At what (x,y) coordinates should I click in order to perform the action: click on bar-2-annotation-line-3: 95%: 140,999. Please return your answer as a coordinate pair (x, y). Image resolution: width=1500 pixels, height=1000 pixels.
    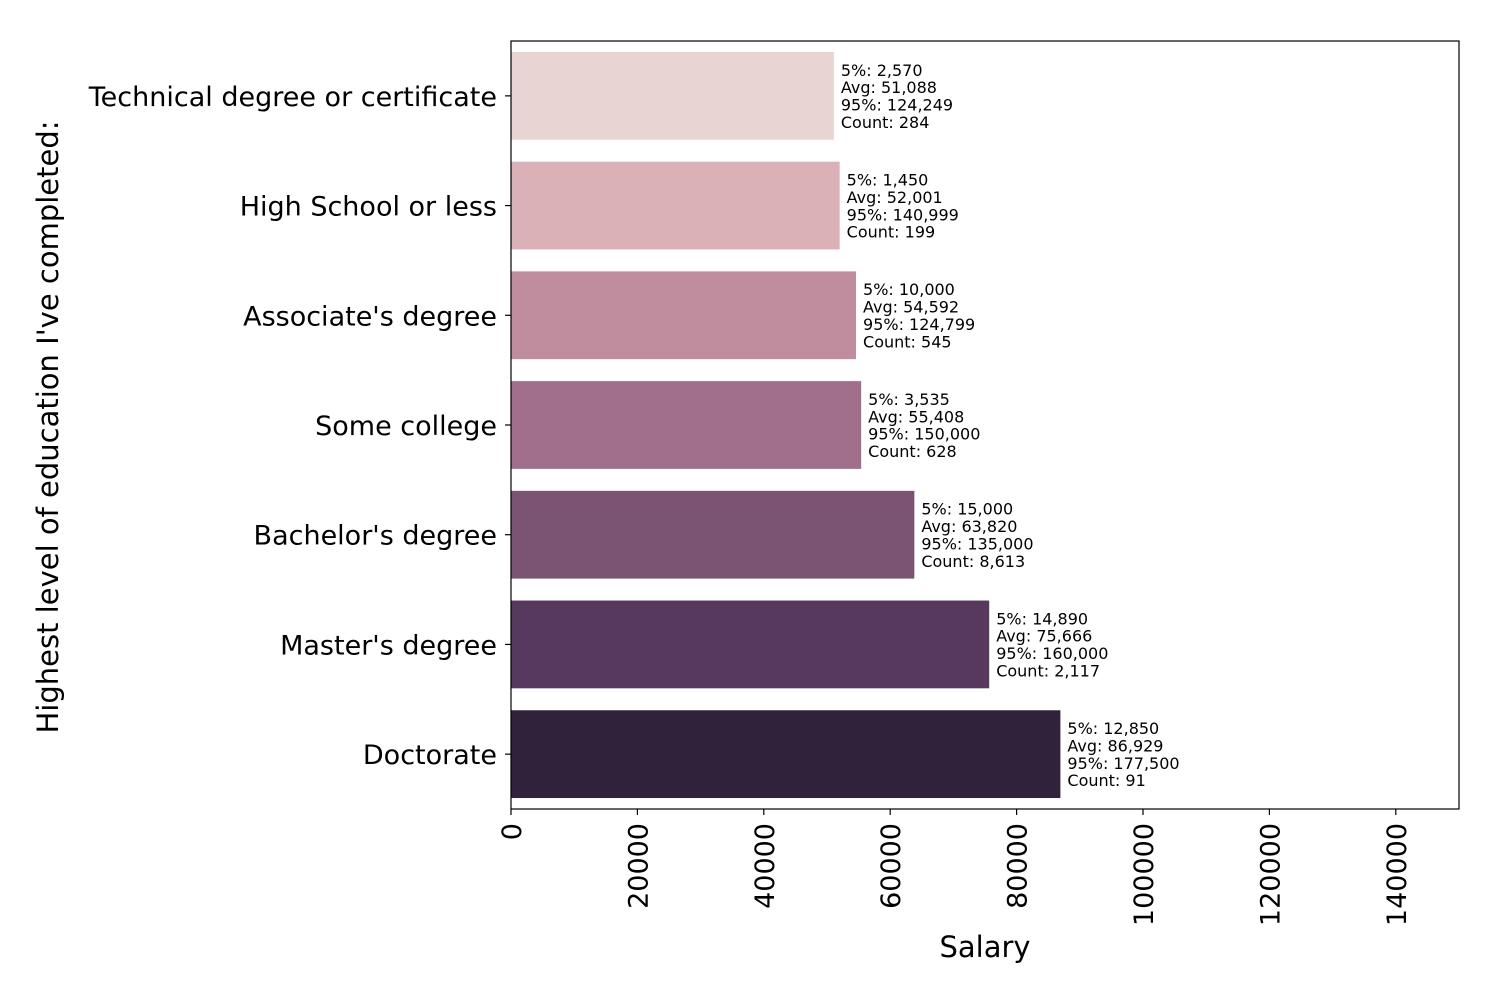
    Looking at the image, I should click on (903, 214).